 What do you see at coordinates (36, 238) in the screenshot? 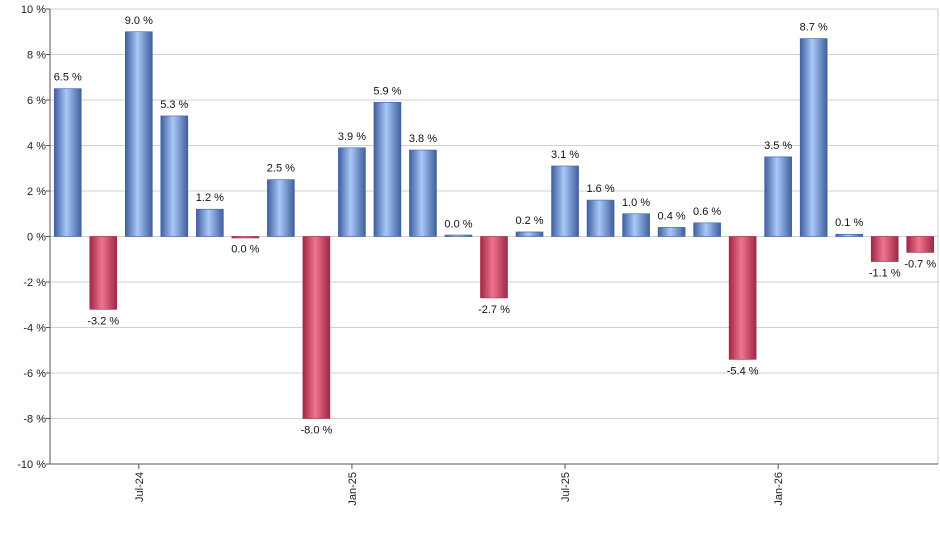
I see `y-tick-label: 0 %` at bounding box center [36, 238].